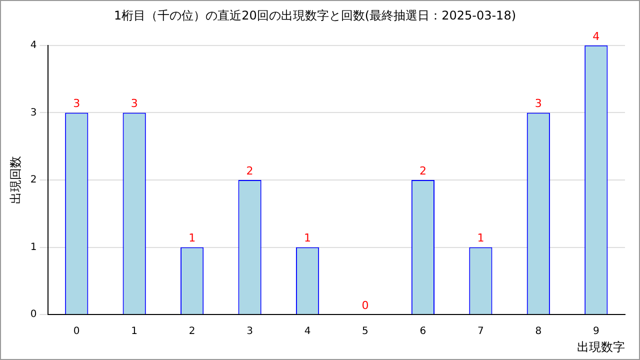  Describe the element at coordinates (423, 332) in the screenshot. I see `x-tick-label: 6` at that location.